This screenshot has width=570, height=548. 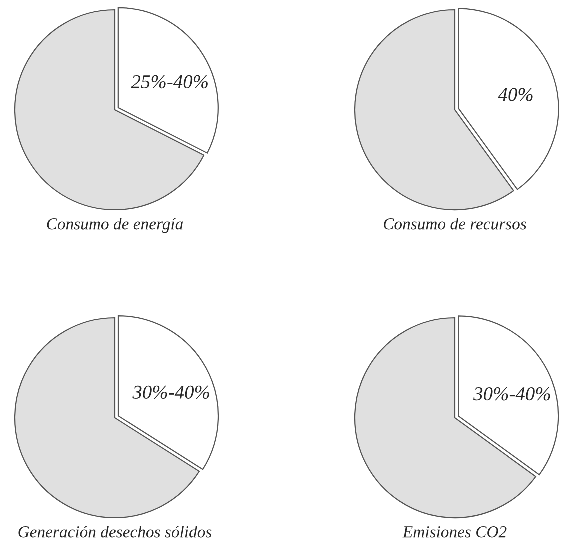 I want to click on text: Consumo de energía, so click(x=115, y=226).